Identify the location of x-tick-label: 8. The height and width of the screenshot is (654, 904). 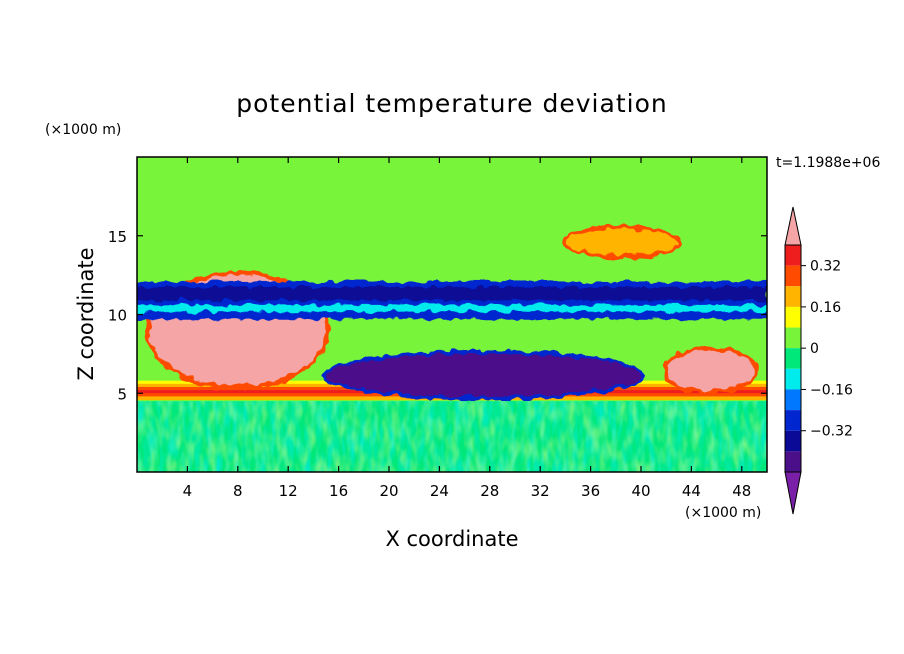
(238, 491).